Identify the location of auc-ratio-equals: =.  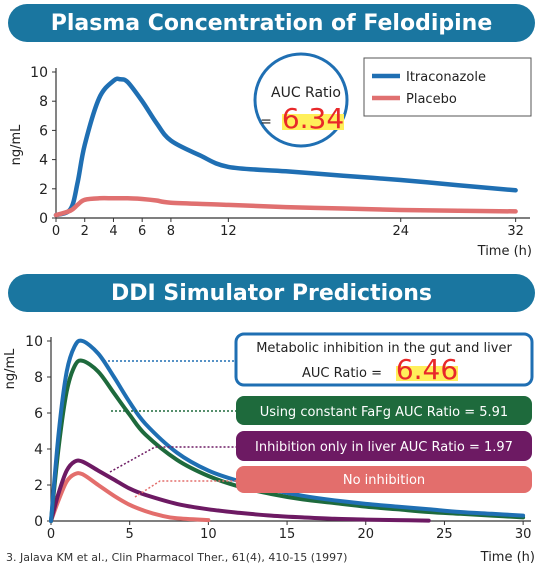
(266, 122).